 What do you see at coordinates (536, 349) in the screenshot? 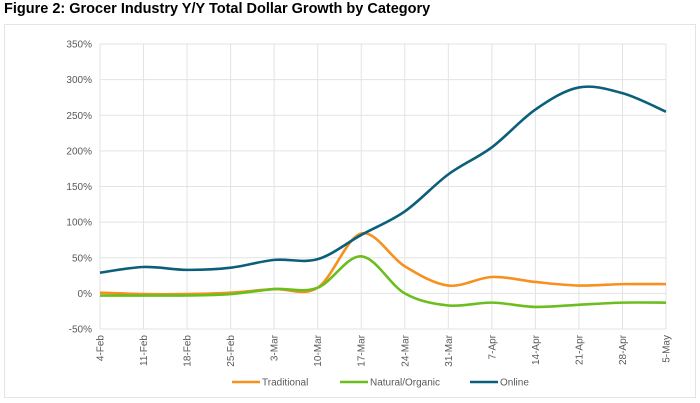
I see `x-tick-label: 14-Apr` at bounding box center [536, 349].